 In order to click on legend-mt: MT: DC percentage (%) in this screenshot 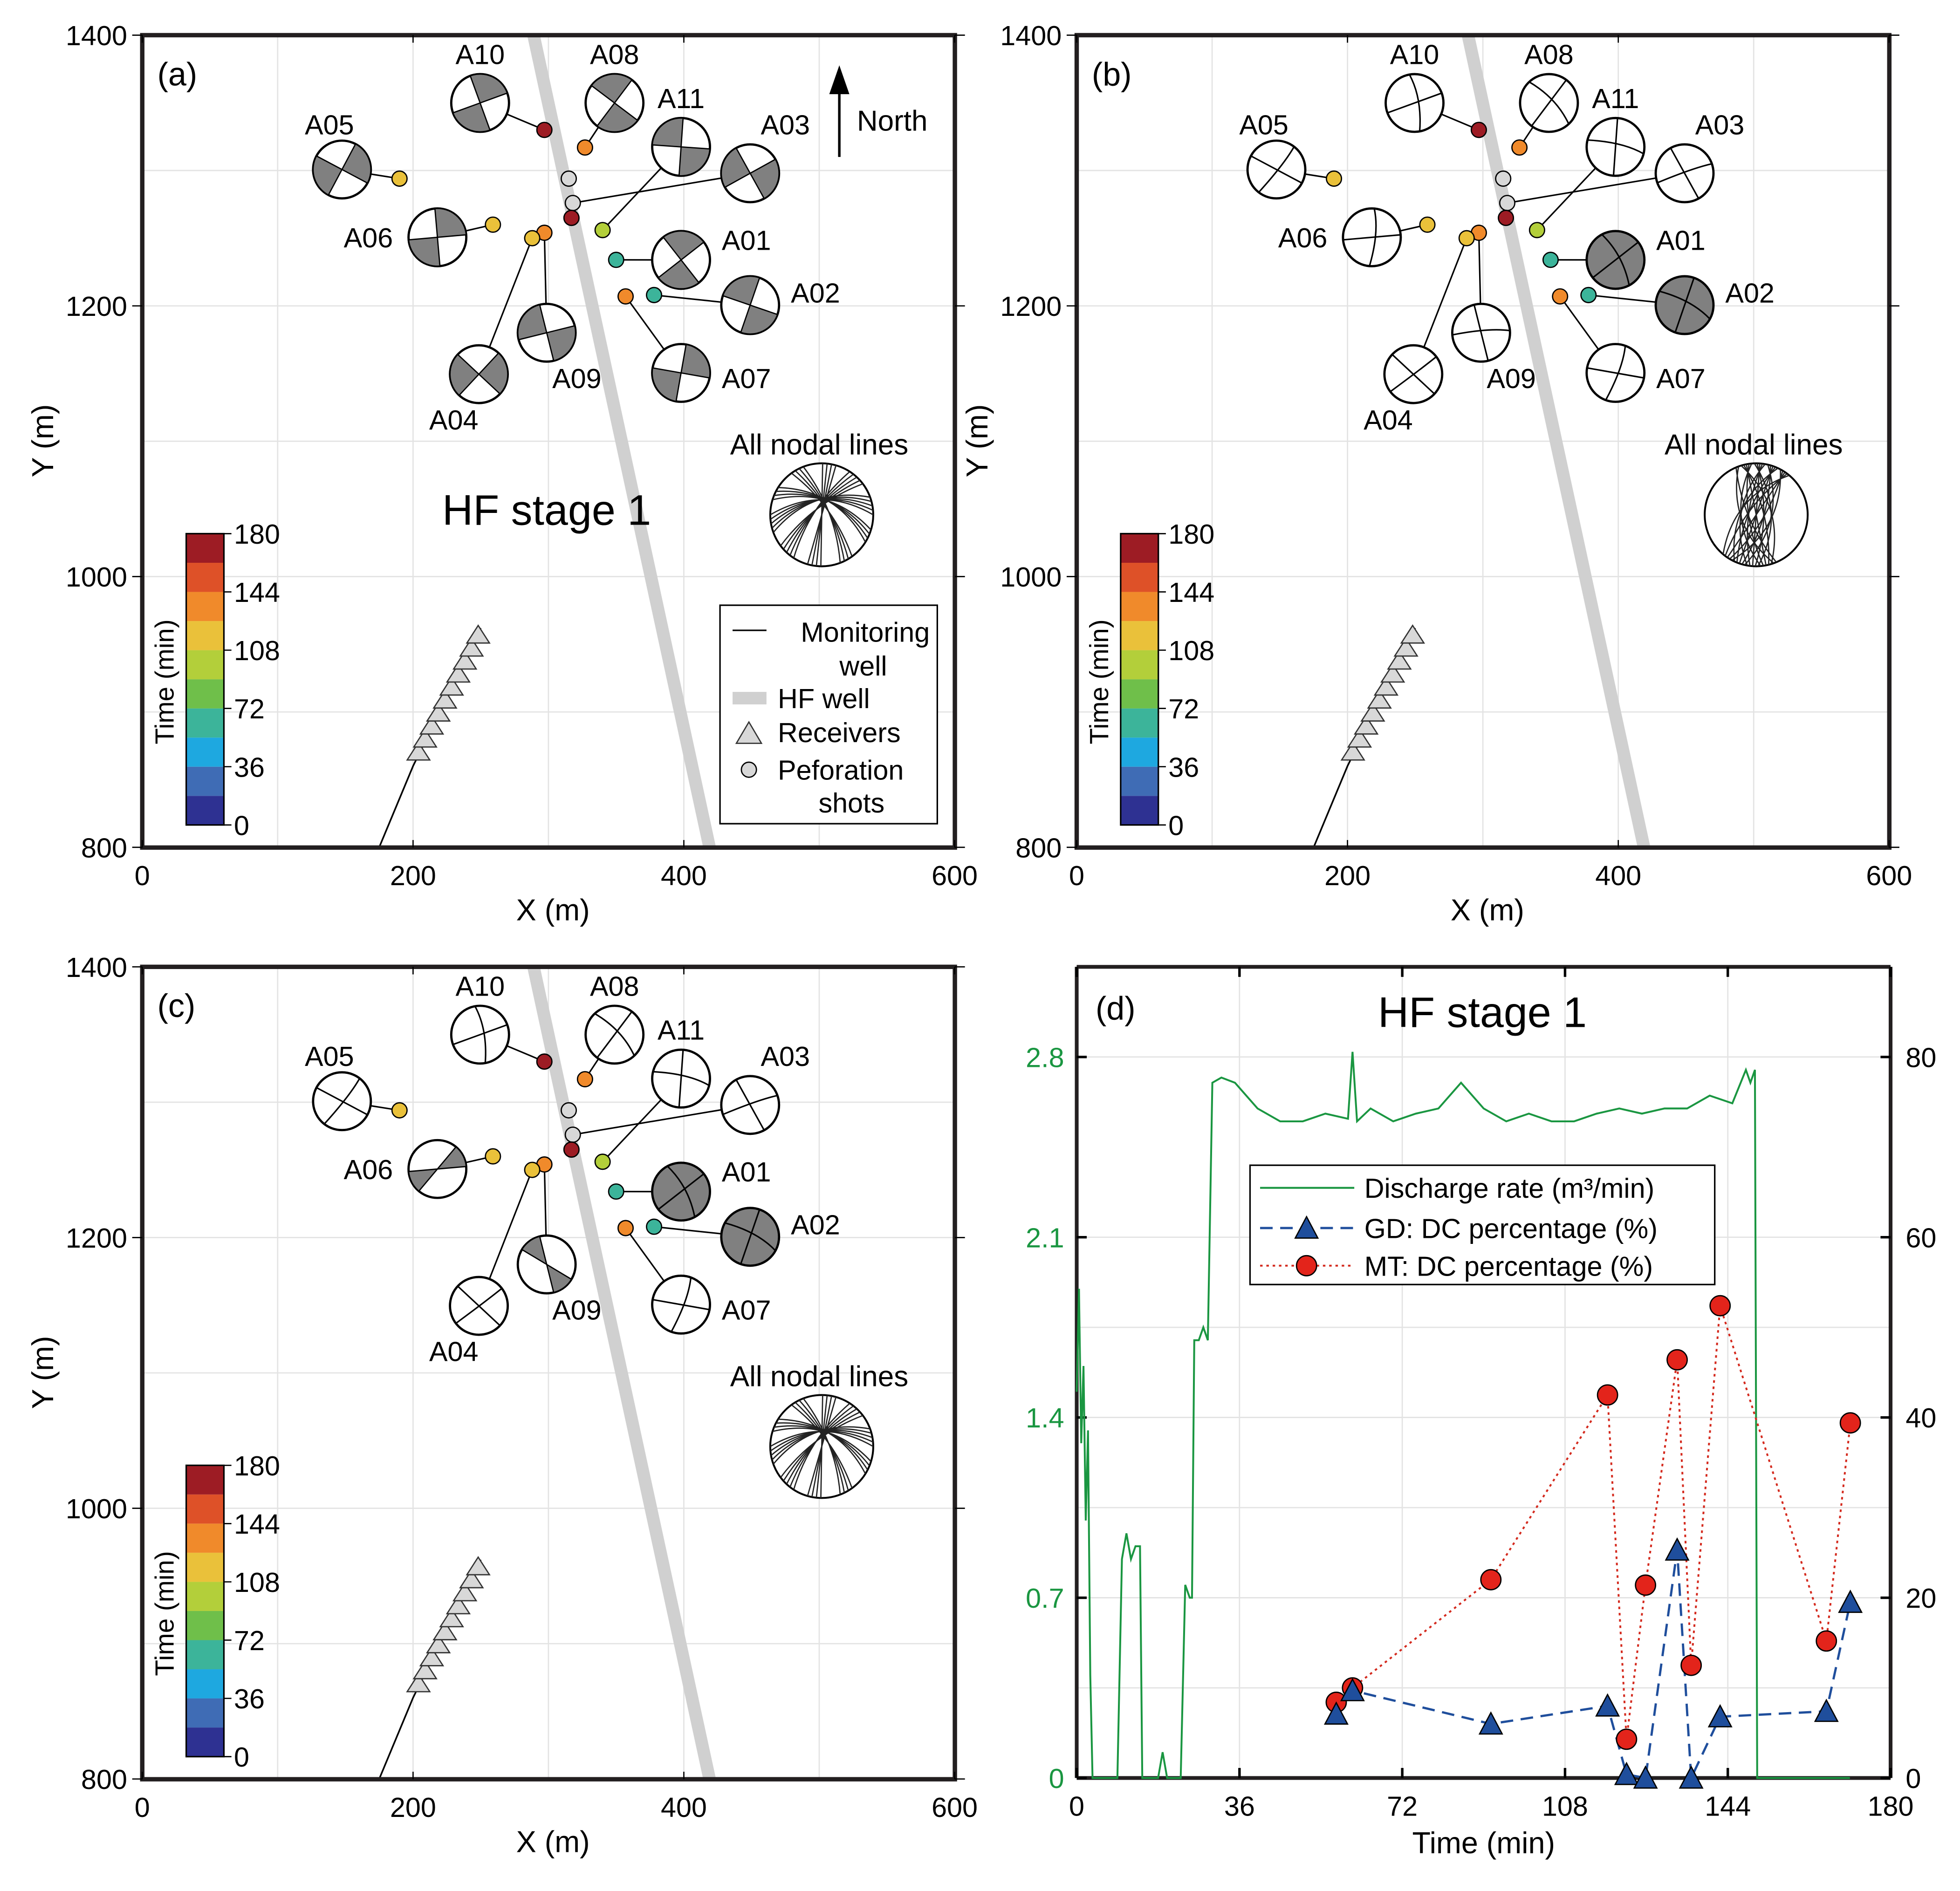, I will do `click(1508, 1266)`.